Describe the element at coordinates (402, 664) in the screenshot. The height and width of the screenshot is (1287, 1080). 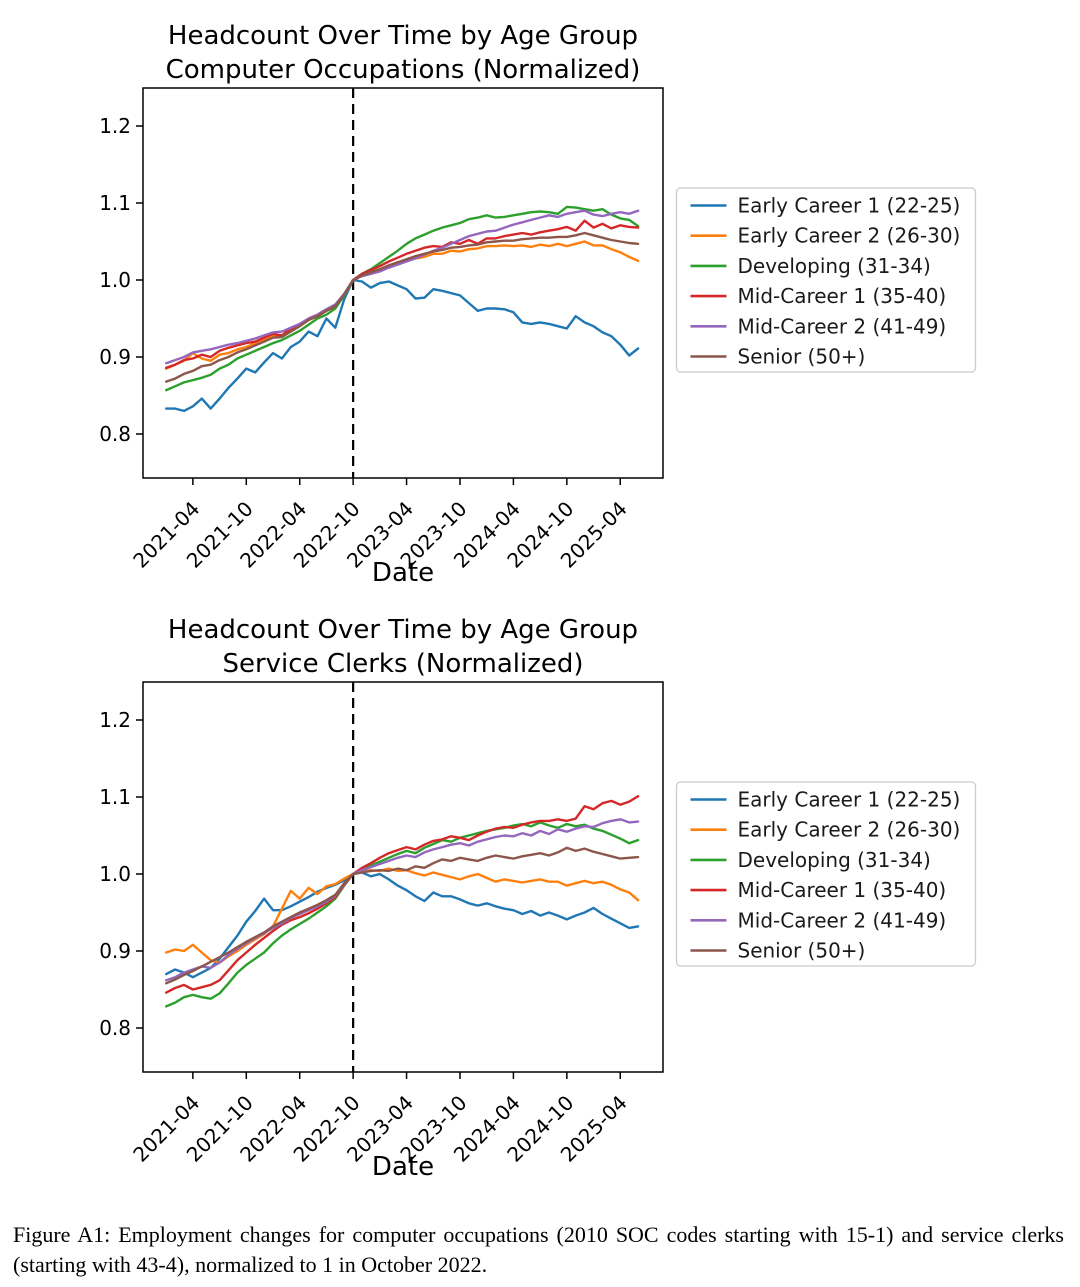
I see `chart-title-line-2: Service Clerks (Normalized)` at that location.